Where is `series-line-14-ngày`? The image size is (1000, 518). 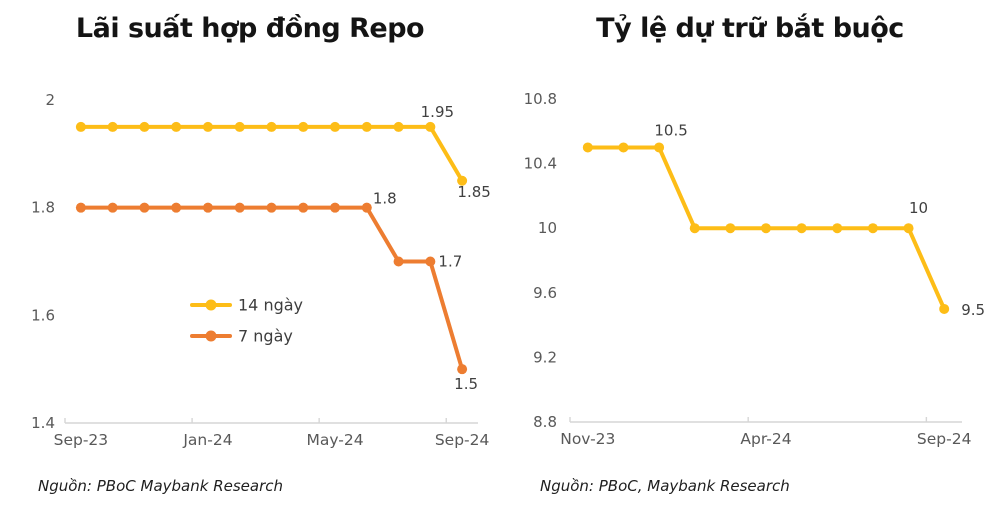 series-line-14-ngày is located at coordinates (271, 153).